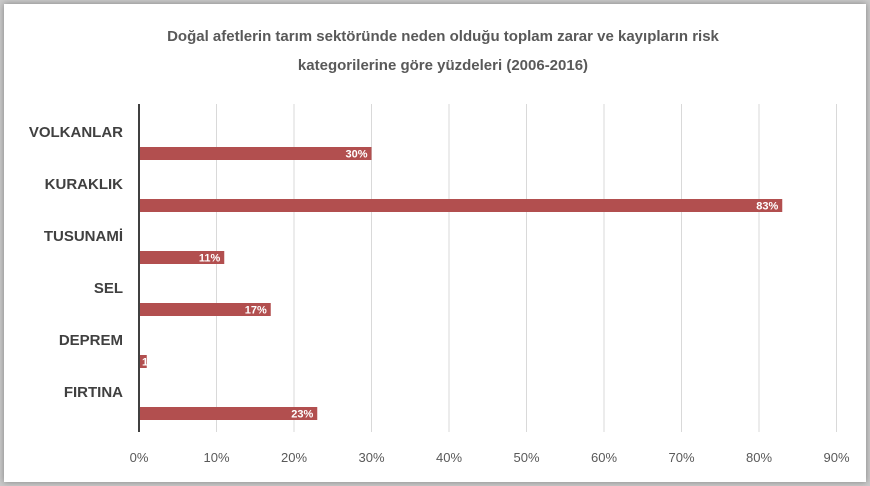 Image resolution: width=870 pixels, height=486 pixels. Describe the element at coordinates (143, 361) in the screenshot. I see `bar-deprem` at that location.